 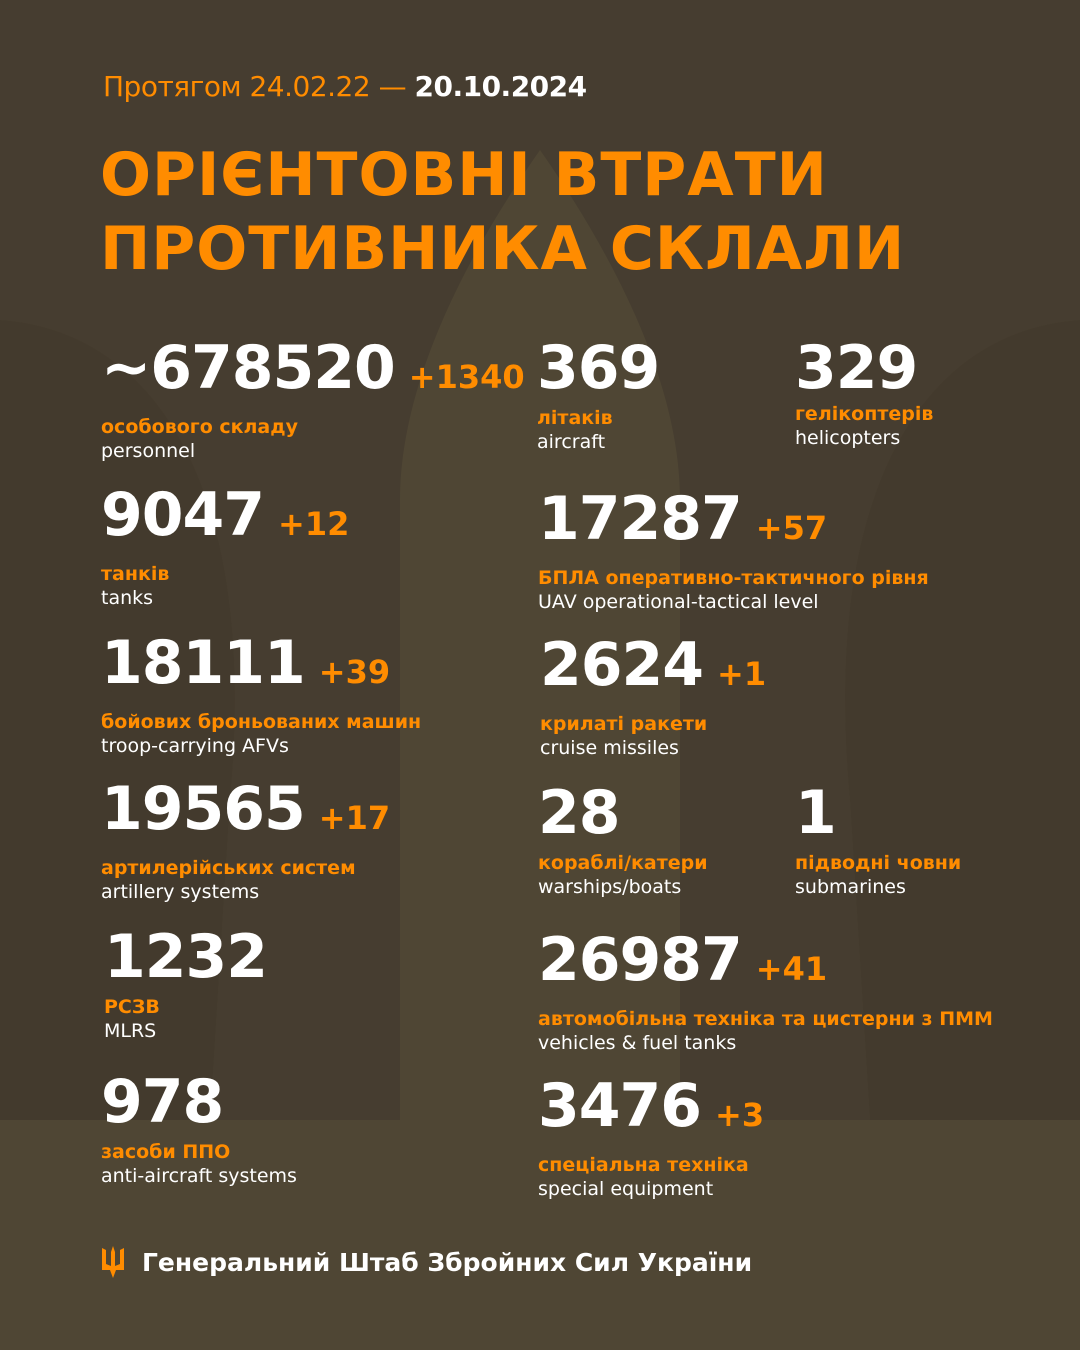 What do you see at coordinates (623, 840) in the screenshot?
I see `stat-warships: 28 кораблі/катери warships/boats` at bounding box center [623, 840].